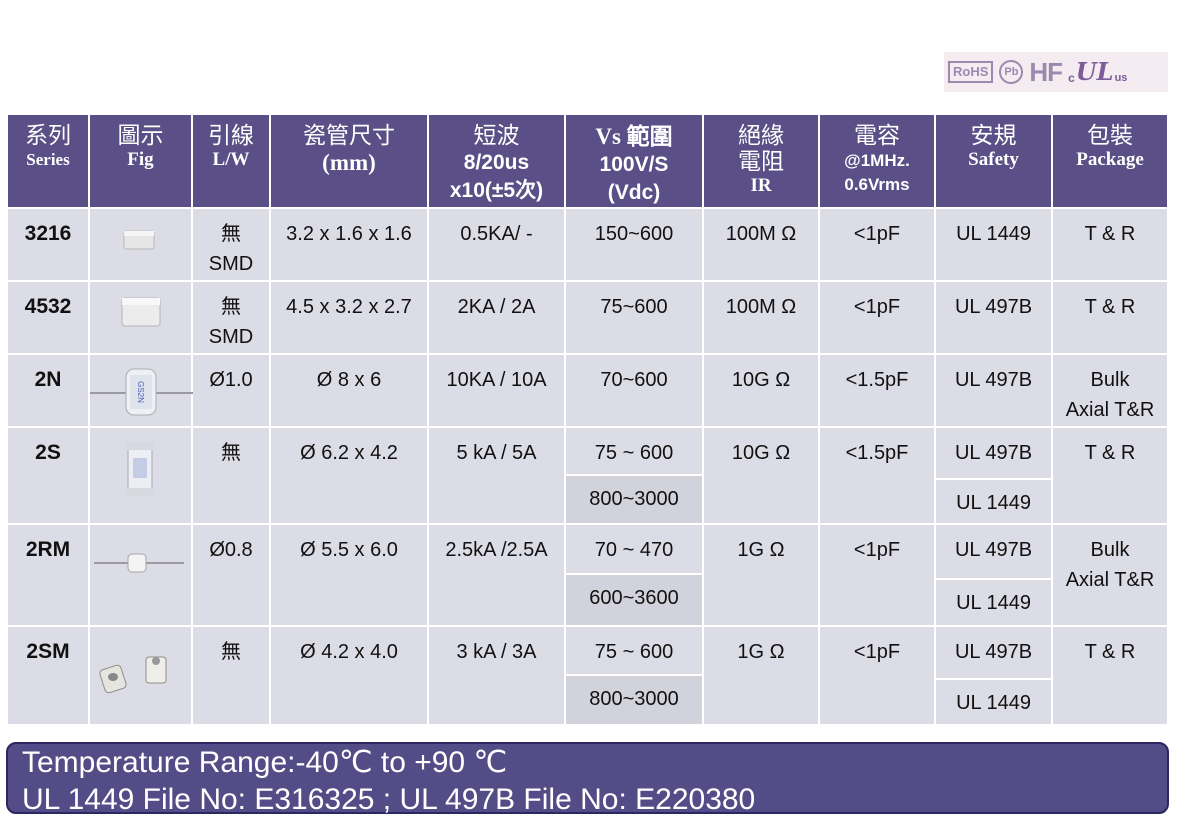 Image resolution: width=1187 pixels, height=822 pixels. What do you see at coordinates (48, 452) in the screenshot?
I see `series-value: 2S` at bounding box center [48, 452].